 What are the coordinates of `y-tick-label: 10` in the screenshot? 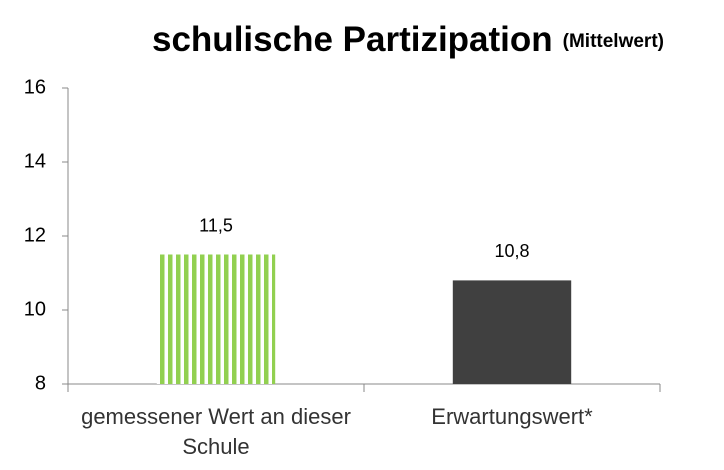 It's located at (35, 309).